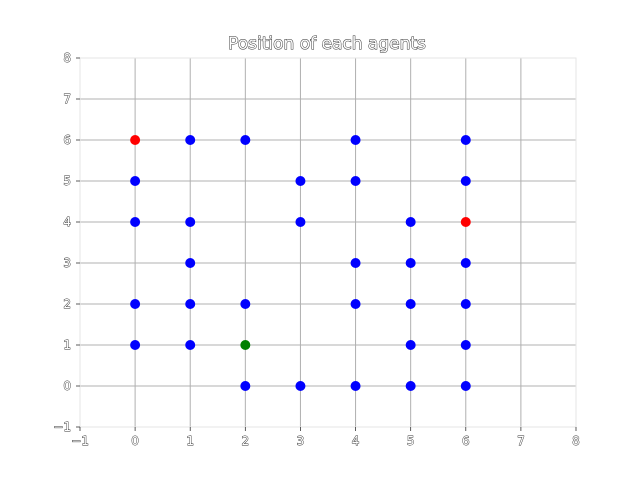 The image size is (640, 480). Describe the element at coordinates (325, 437) in the screenshot. I see `x-axis-ticks: −1 0 1 2 3 4 5 6 7 8` at that location.